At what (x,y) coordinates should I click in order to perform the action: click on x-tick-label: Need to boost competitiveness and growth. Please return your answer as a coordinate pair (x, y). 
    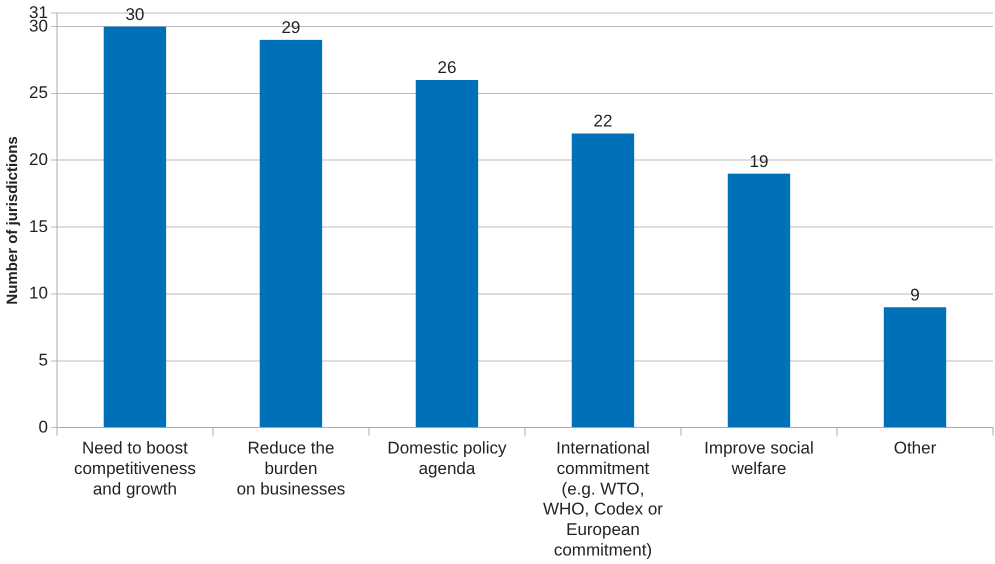
    Looking at the image, I should click on (135, 468).